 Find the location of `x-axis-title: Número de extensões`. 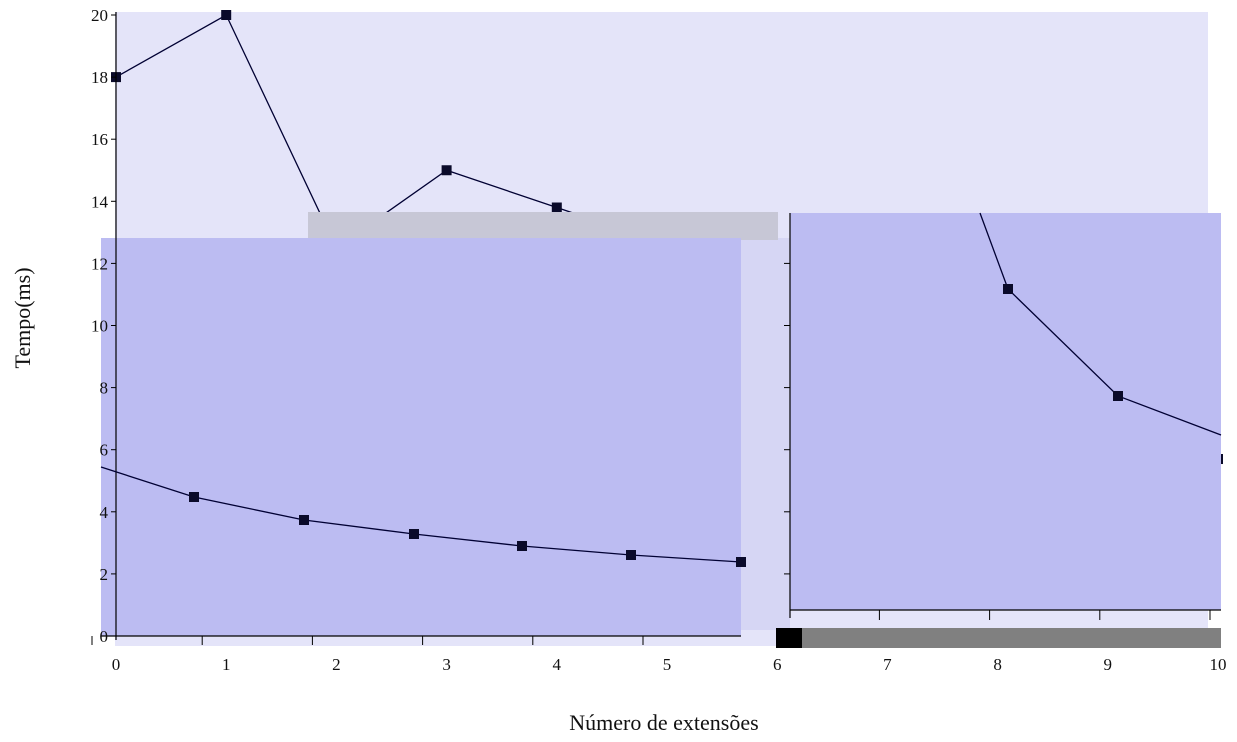

x-axis-title: Número de extensões is located at coordinates (663, 722).